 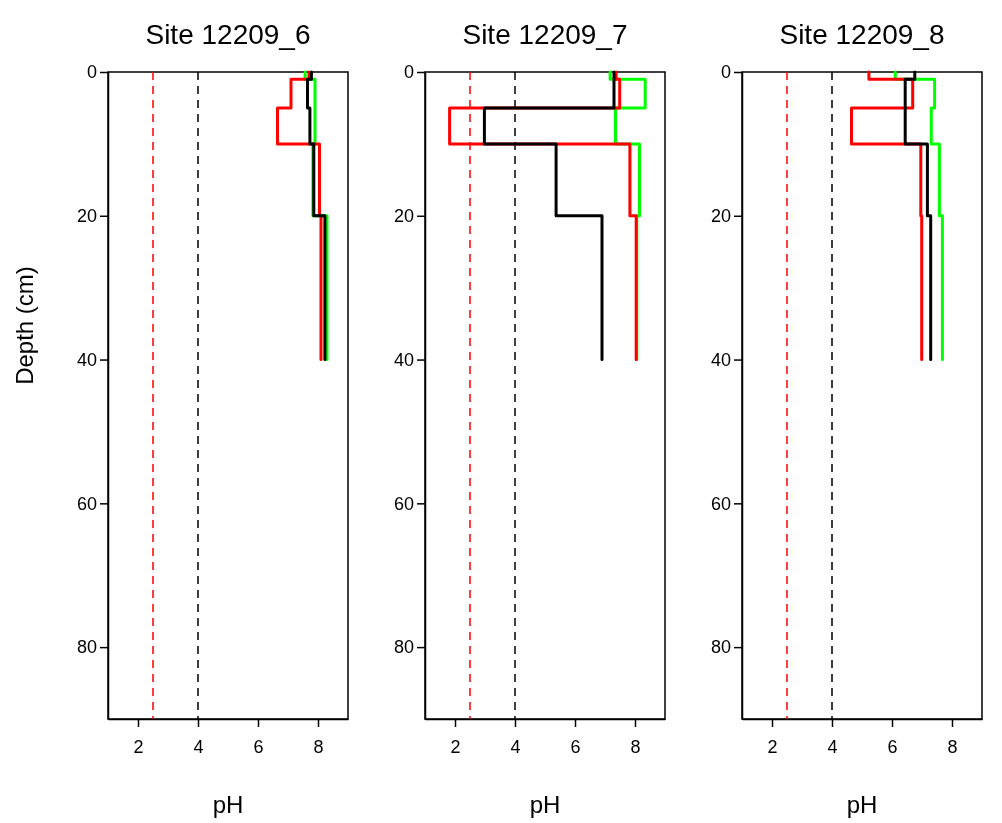 What do you see at coordinates (228, 34) in the screenshot?
I see `chart-title: Site 12209_6` at bounding box center [228, 34].